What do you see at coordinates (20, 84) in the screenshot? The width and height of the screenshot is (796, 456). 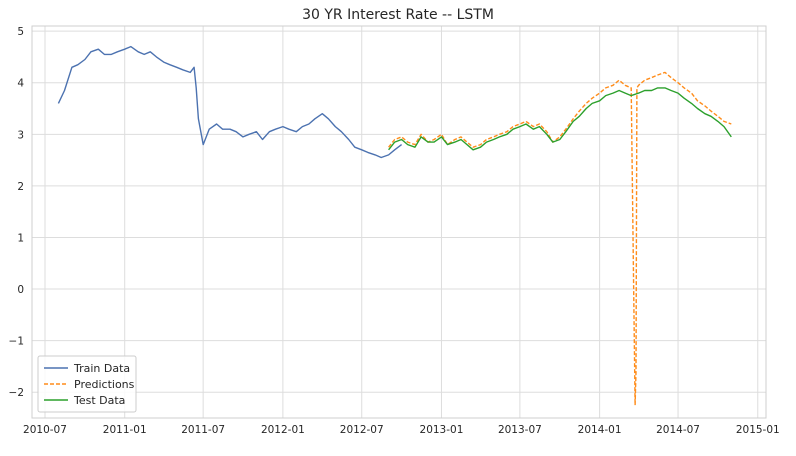 I see `y-tick-label: 4` at bounding box center [20, 84].